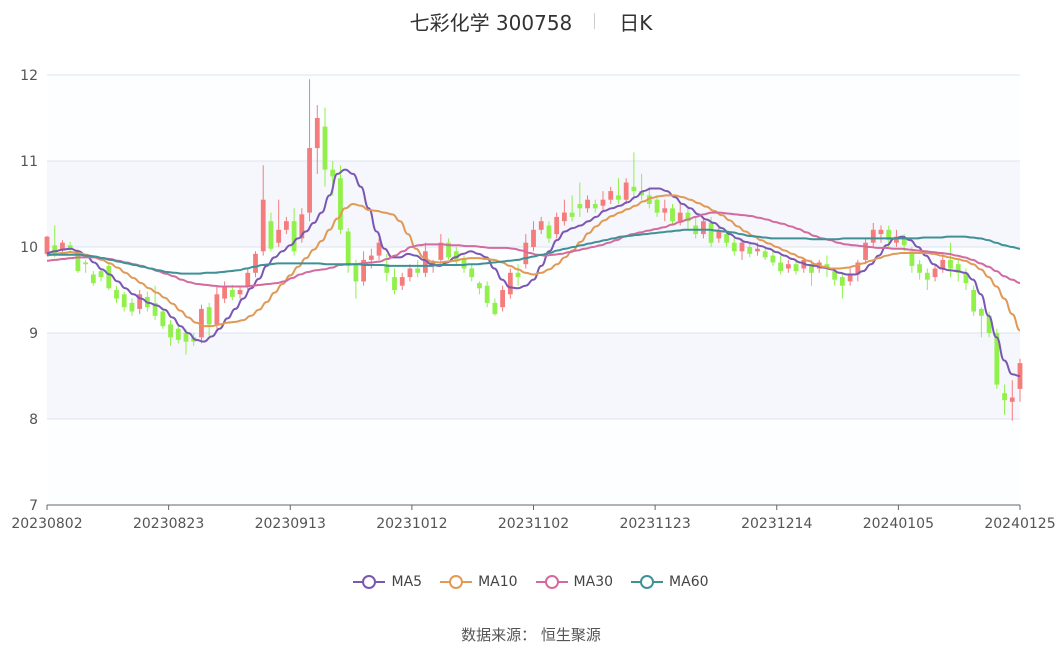 This screenshot has height=646, width=1062. What do you see at coordinates (411, 524) in the screenshot?
I see `x-tick-label: 20231012` at bounding box center [411, 524].